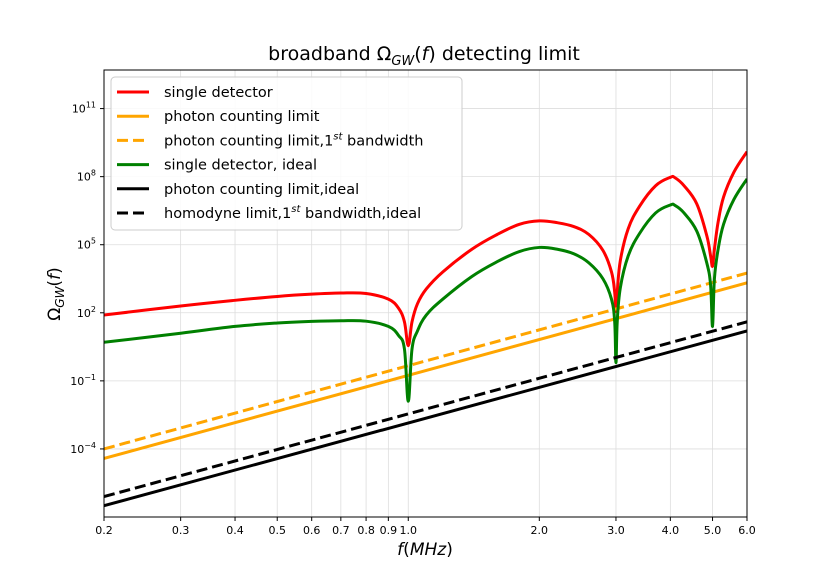 The image size is (830, 581). I want to click on x-tick-label: 3.0, so click(616, 530).